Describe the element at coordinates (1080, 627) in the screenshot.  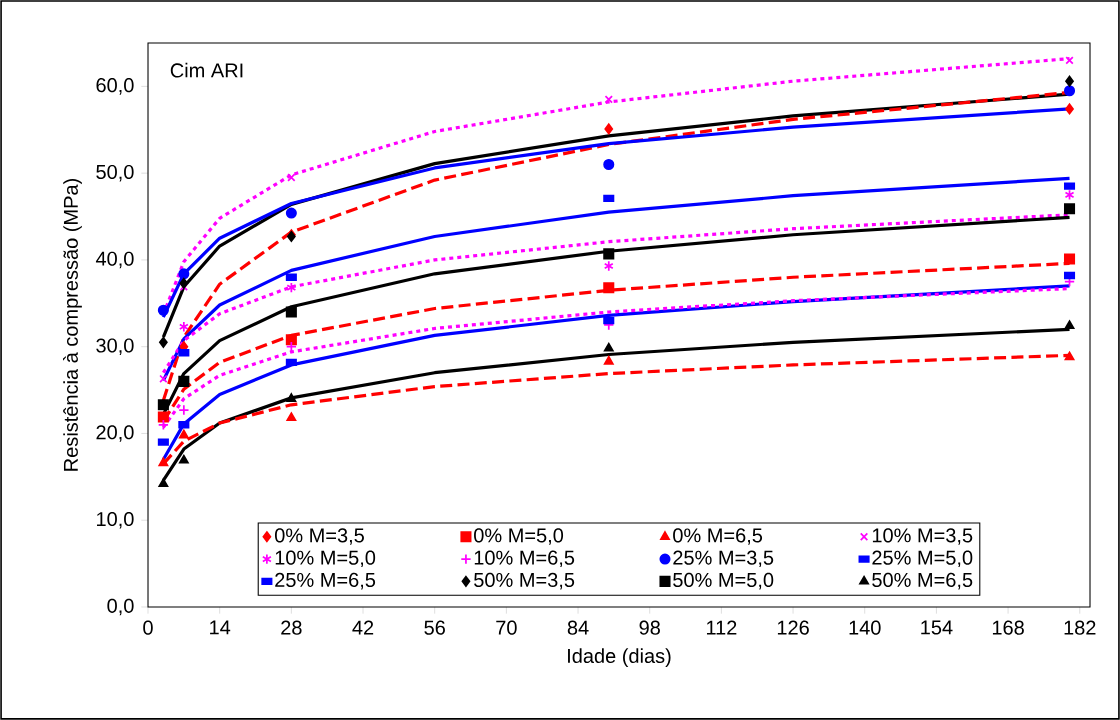
I see `x-tick-label: 182` at that location.